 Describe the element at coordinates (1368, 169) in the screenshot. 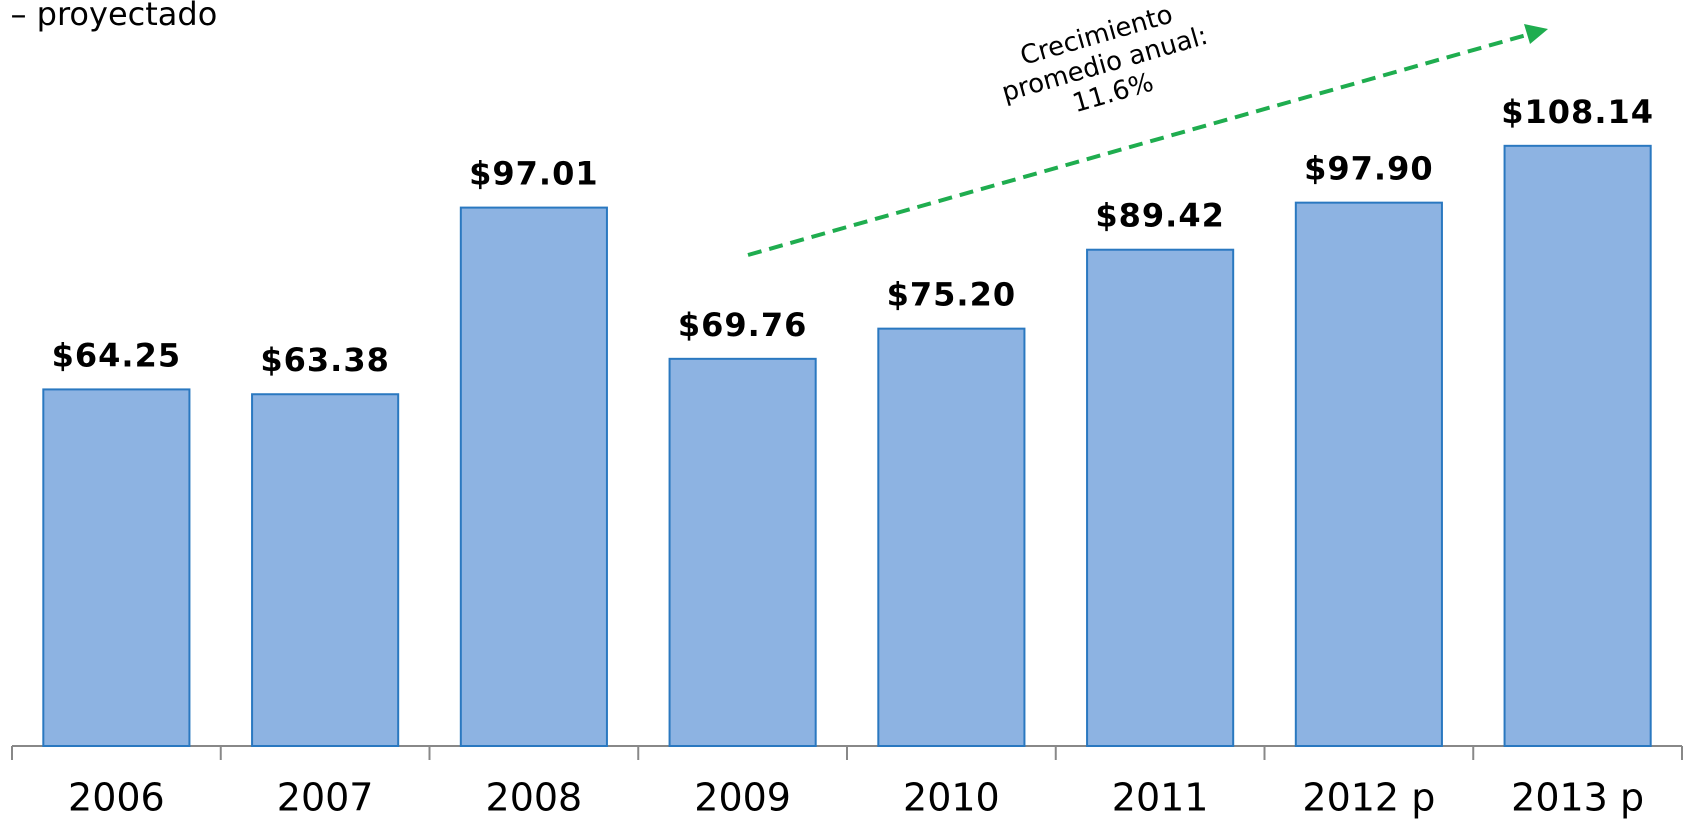

I see `value-label: $97.90` at that location.